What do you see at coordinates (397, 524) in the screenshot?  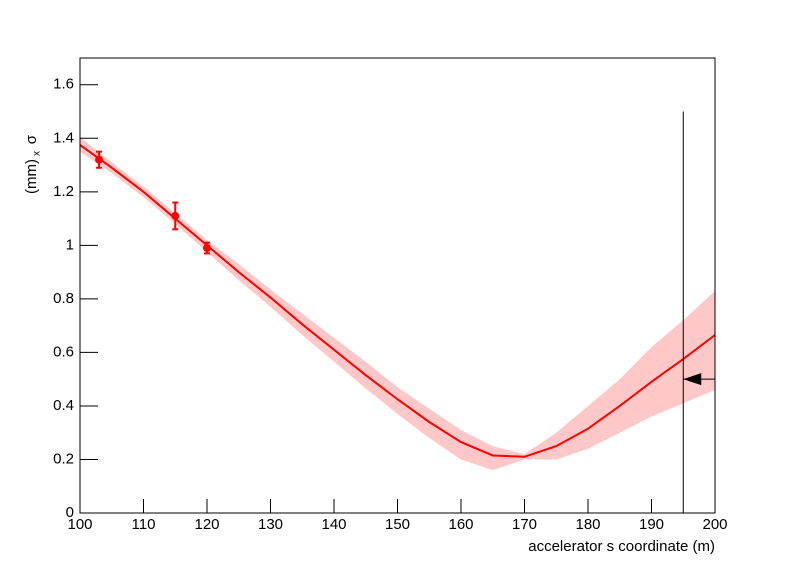 I see `x-tick-label: 150` at bounding box center [397, 524].